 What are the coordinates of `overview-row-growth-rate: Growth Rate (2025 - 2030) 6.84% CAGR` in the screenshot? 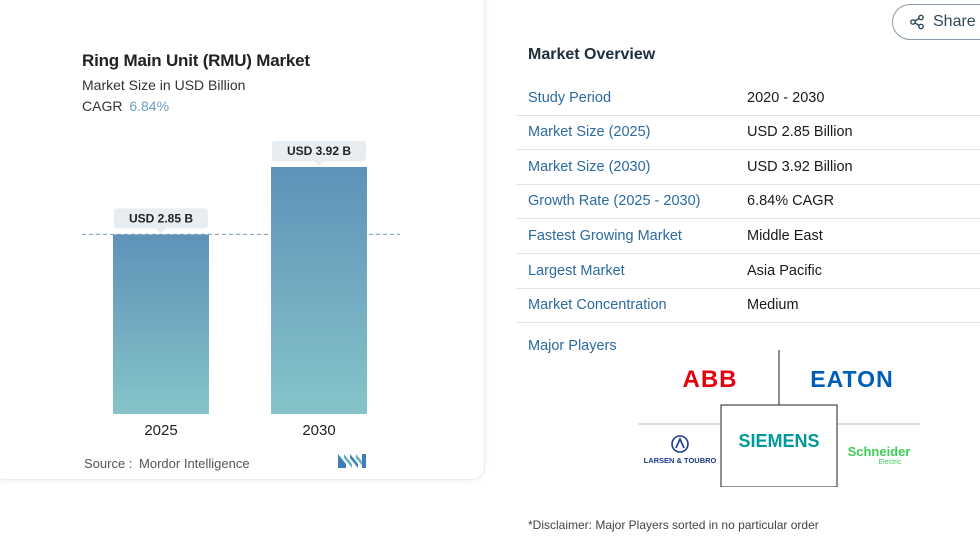 It's located at (748, 202).